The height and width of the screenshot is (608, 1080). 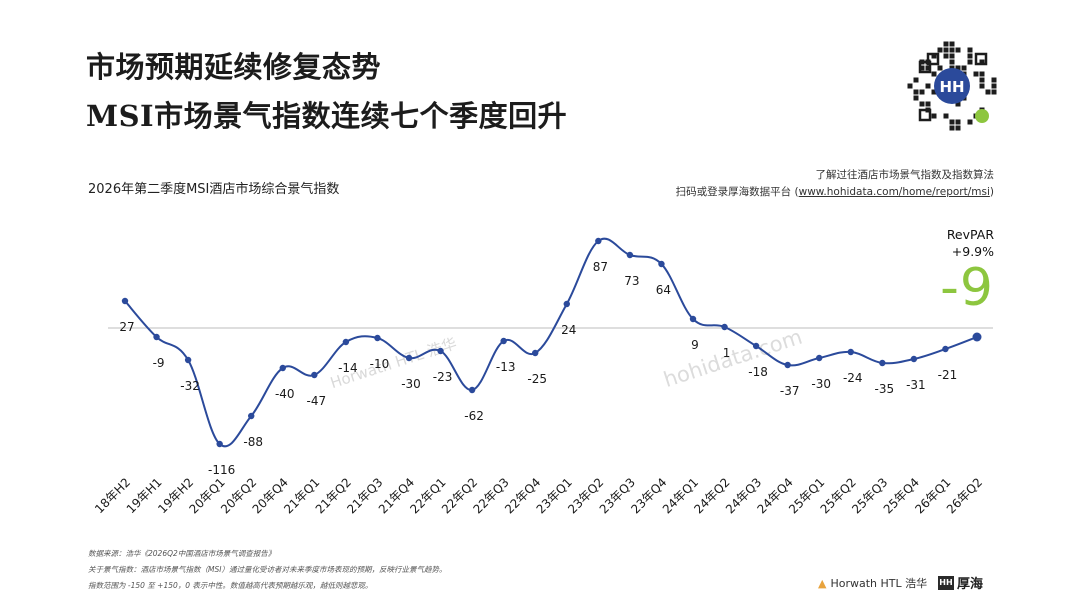 What do you see at coordinates (822, 583) in the screenshot?
I see `horwath-mark-icon: ▲` at bounding box center [822, 583].